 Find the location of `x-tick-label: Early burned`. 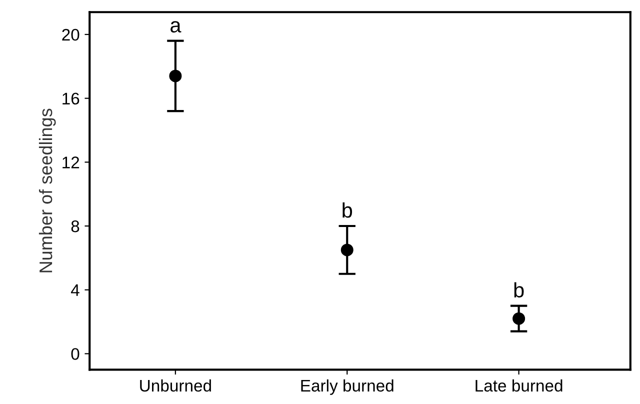

x-tick-label: Early burned is located at coordinates (347, 387).